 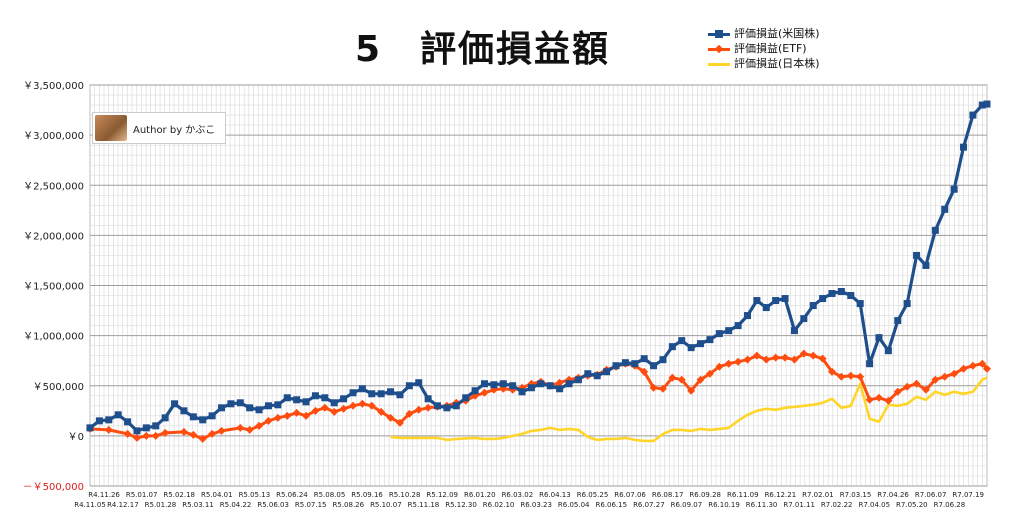 What do you see at coordinates (480, 495) in the screenshot?
I see `x-tick-label: R6.01.20` at bounding box center [480, 495].